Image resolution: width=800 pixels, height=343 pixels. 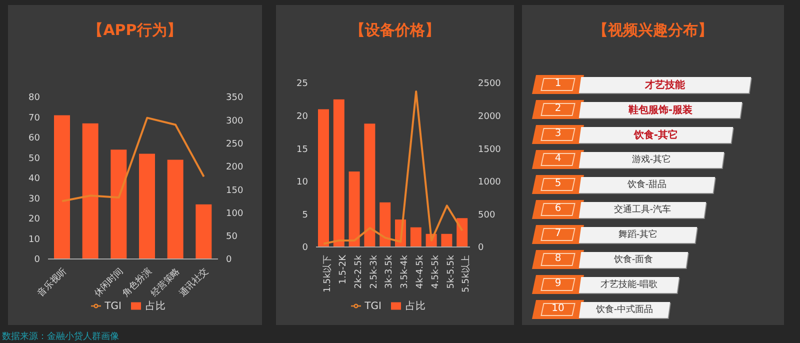 I want to click on y2-tick-label: 1500, so click(x=490, y=149).